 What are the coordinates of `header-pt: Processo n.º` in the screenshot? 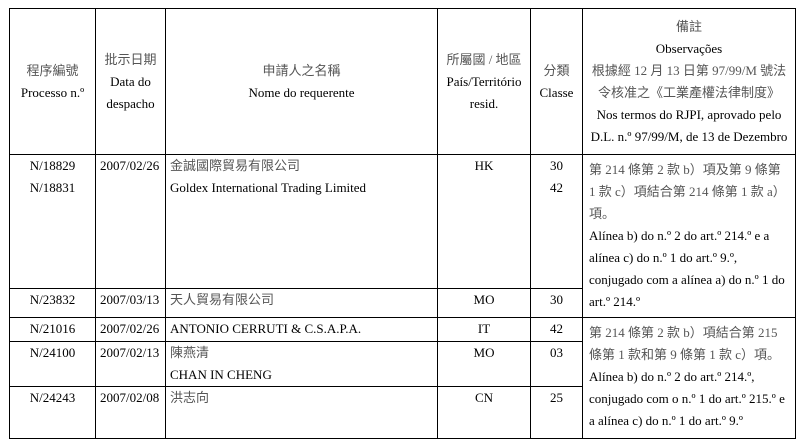 It's located at (52, 92).